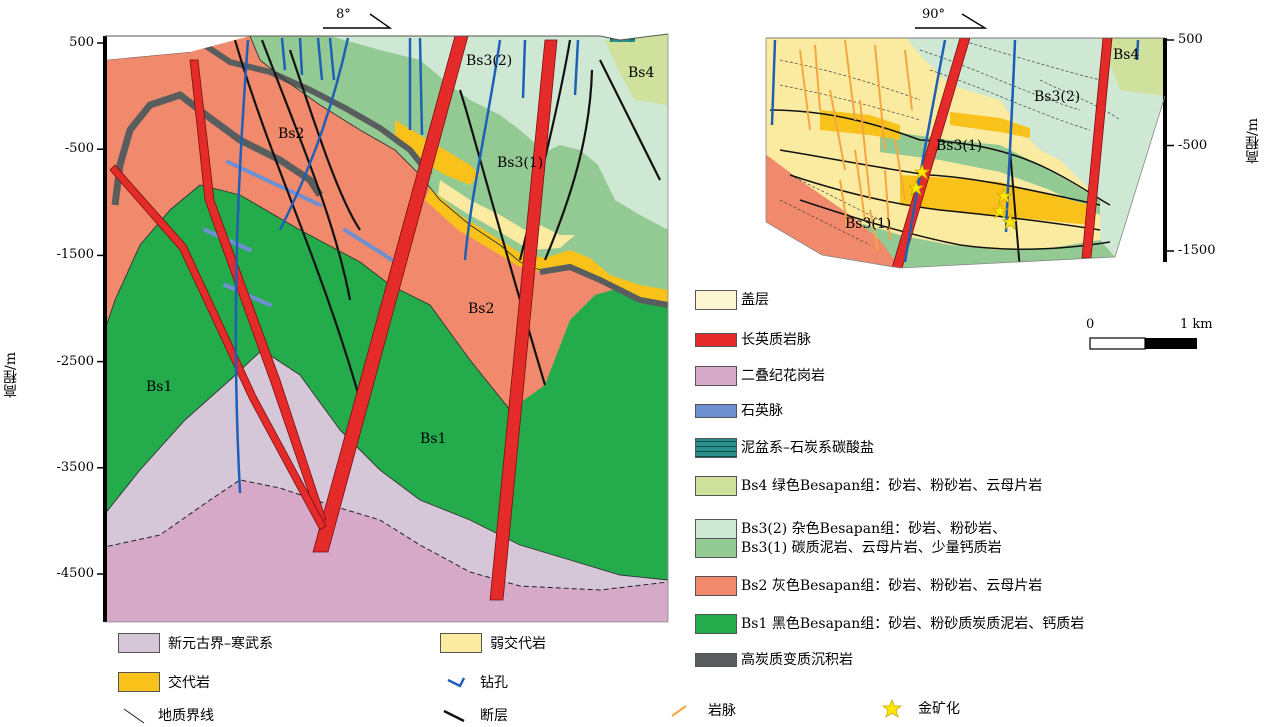 This screenshot has height=727, width=1266. I want to click on right-tick-label: 500, so click(1190, 39).